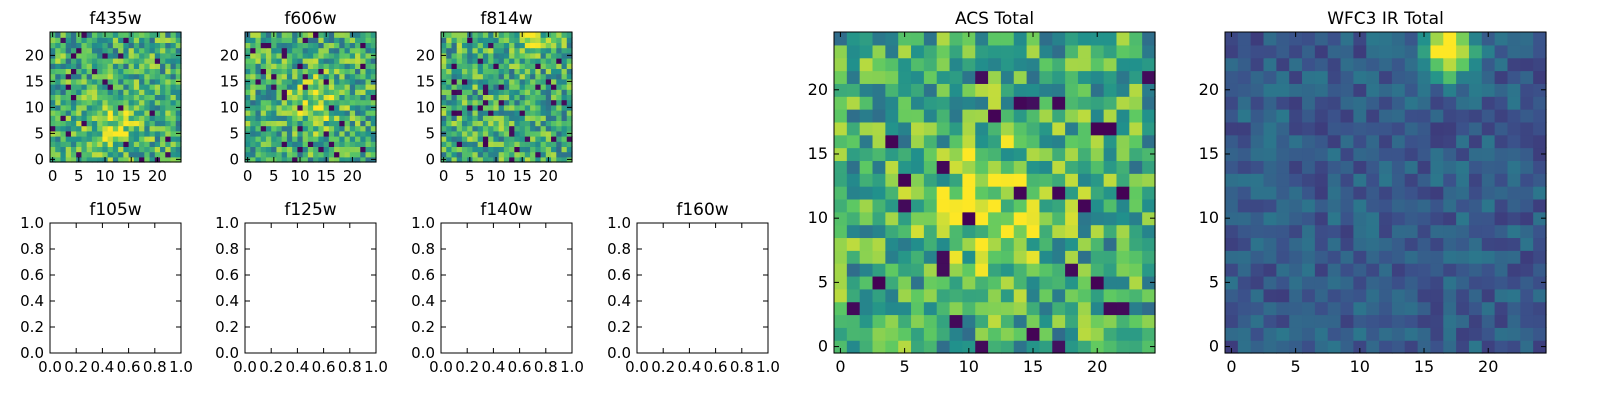 This screenshot has height=400, width=1600. I want to click on x-tick-label: 5, so click(905, 366).